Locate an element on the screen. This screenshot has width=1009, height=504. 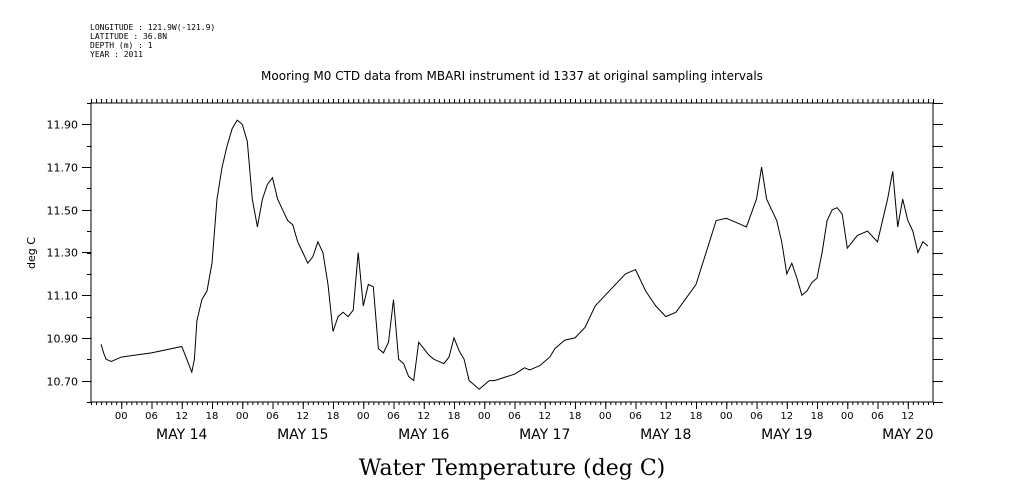
x-day-label: MAY 18 is located at coordinates (665, 435).